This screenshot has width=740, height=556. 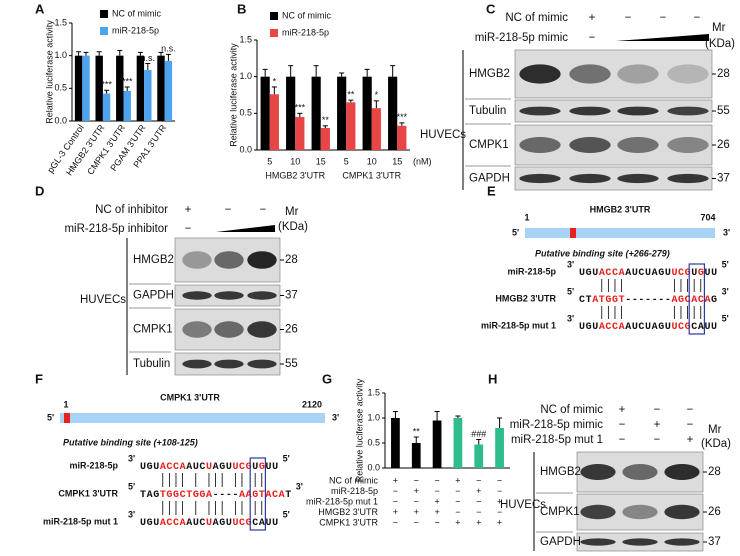 What do you see at coordinates (209, 467) in the screenshot?
I see `sequence-segment: U` at bounding box center [209, 467].